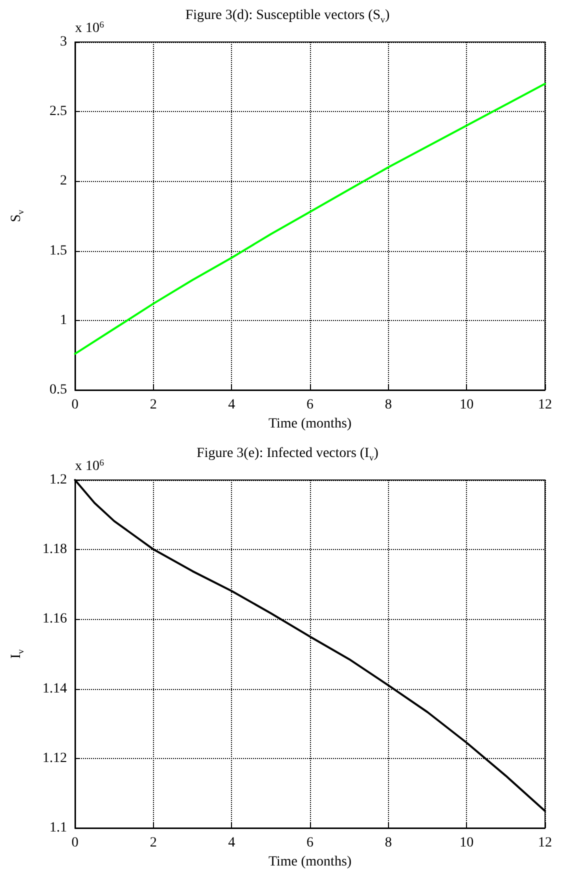  I want to click on y-tick-label: 1.2, so click(58, 480).